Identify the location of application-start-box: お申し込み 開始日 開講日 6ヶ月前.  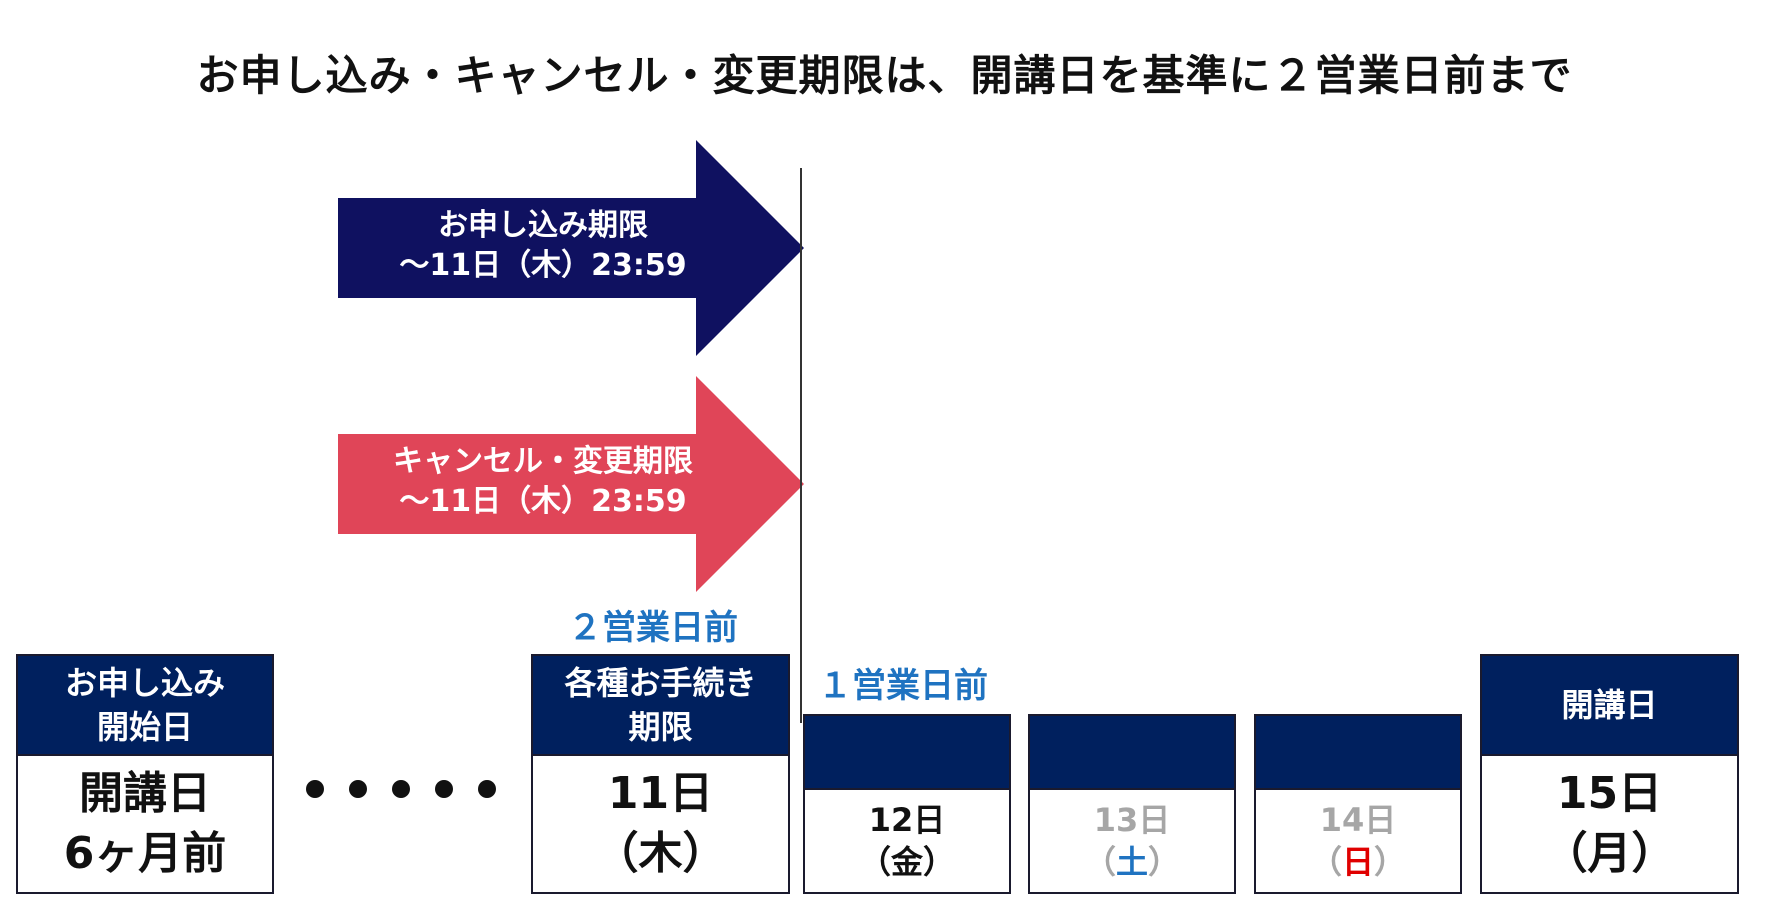
(145, 774).